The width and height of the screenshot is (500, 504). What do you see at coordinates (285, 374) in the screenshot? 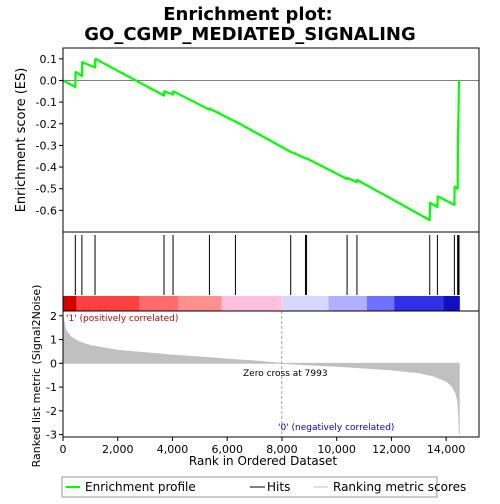
I see `zero-cross-label: Zero cross at 7993` at bounding box center [285, 374].